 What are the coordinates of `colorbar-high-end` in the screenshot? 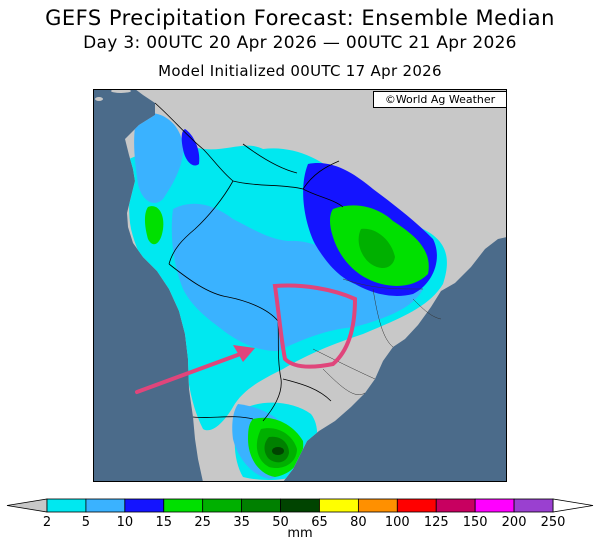 It's located at (573, 505).